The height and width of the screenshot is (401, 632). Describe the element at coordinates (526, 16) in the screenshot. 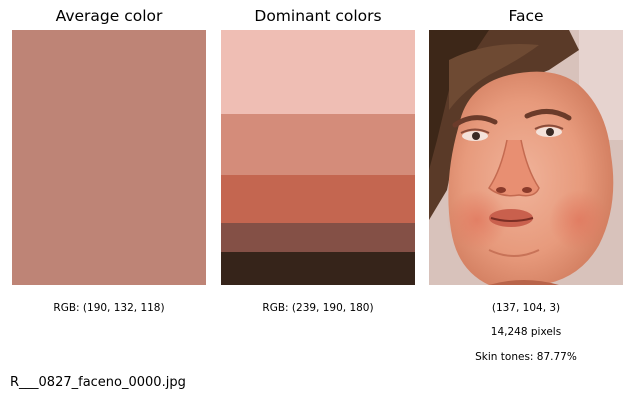

I see `face-title: Face` at that location.